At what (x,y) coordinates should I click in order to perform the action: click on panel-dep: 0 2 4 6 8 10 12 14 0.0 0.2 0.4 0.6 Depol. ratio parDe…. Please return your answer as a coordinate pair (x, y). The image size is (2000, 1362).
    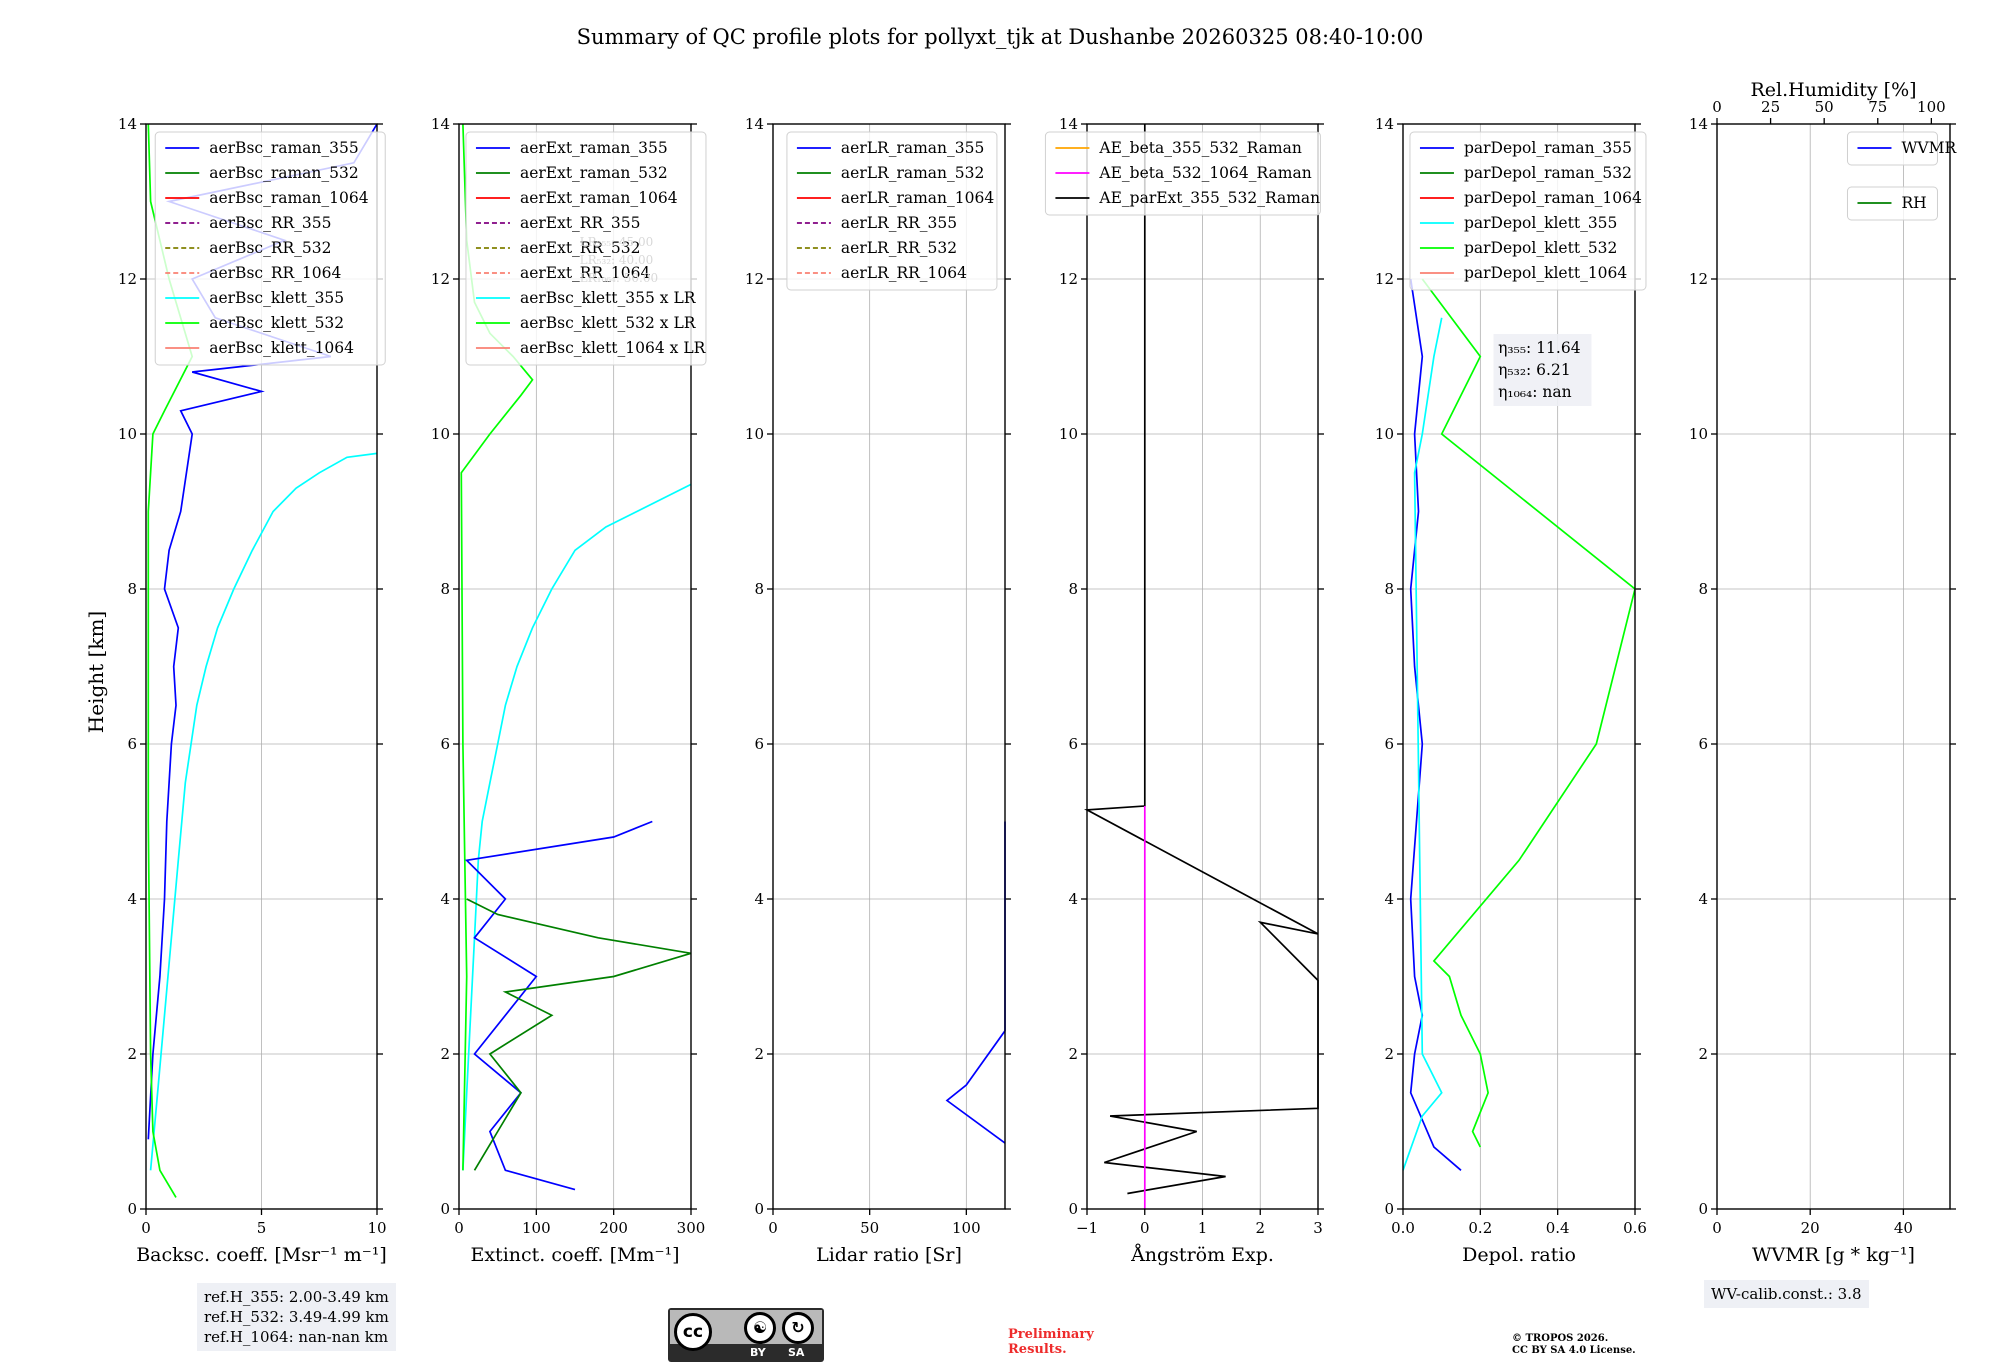
    Looking at the image, I should click on (1511, 690).